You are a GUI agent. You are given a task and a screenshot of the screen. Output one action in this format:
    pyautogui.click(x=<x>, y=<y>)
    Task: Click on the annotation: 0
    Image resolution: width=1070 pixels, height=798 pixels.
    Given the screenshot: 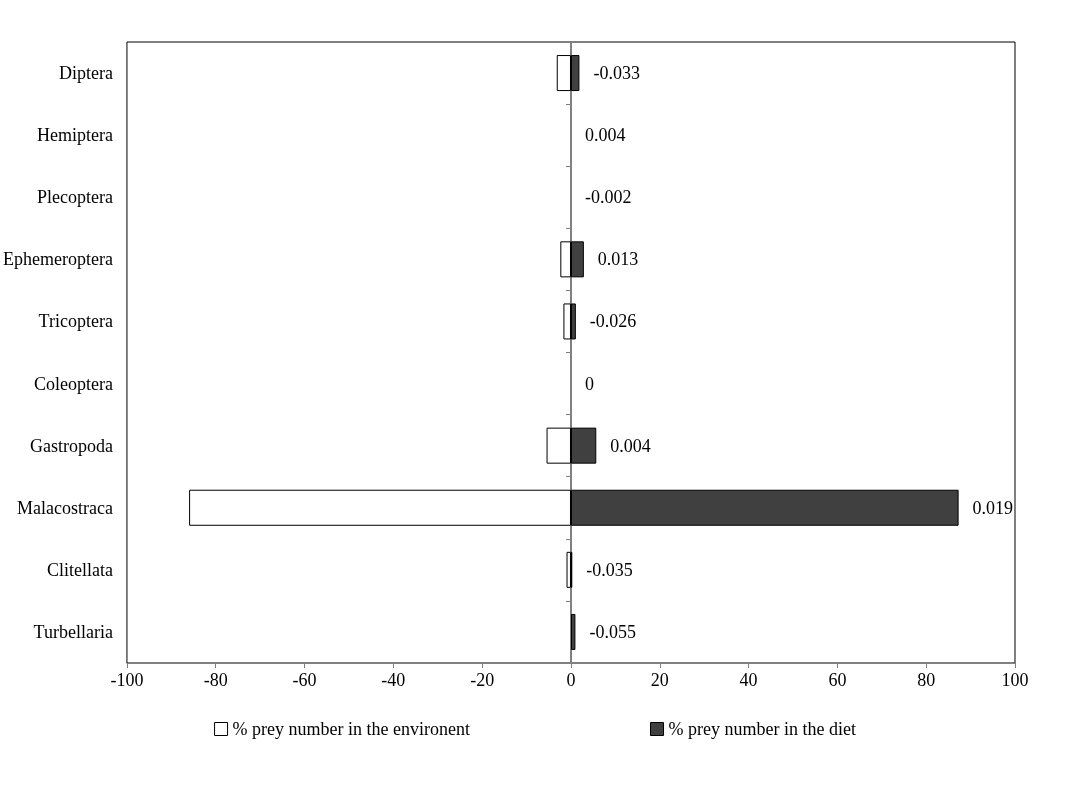 What is the action you would take?
    pyautogui.click(x=589, y=383)
    